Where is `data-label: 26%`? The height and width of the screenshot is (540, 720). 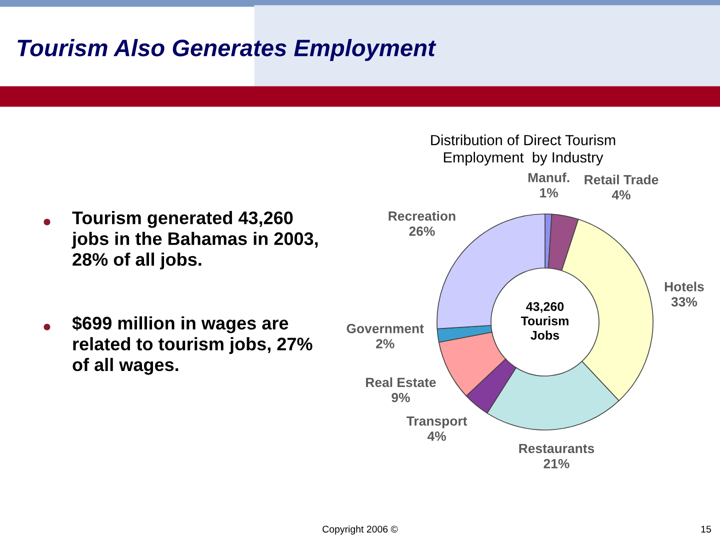 data-label: 26% is located at coordinates (422, 231).